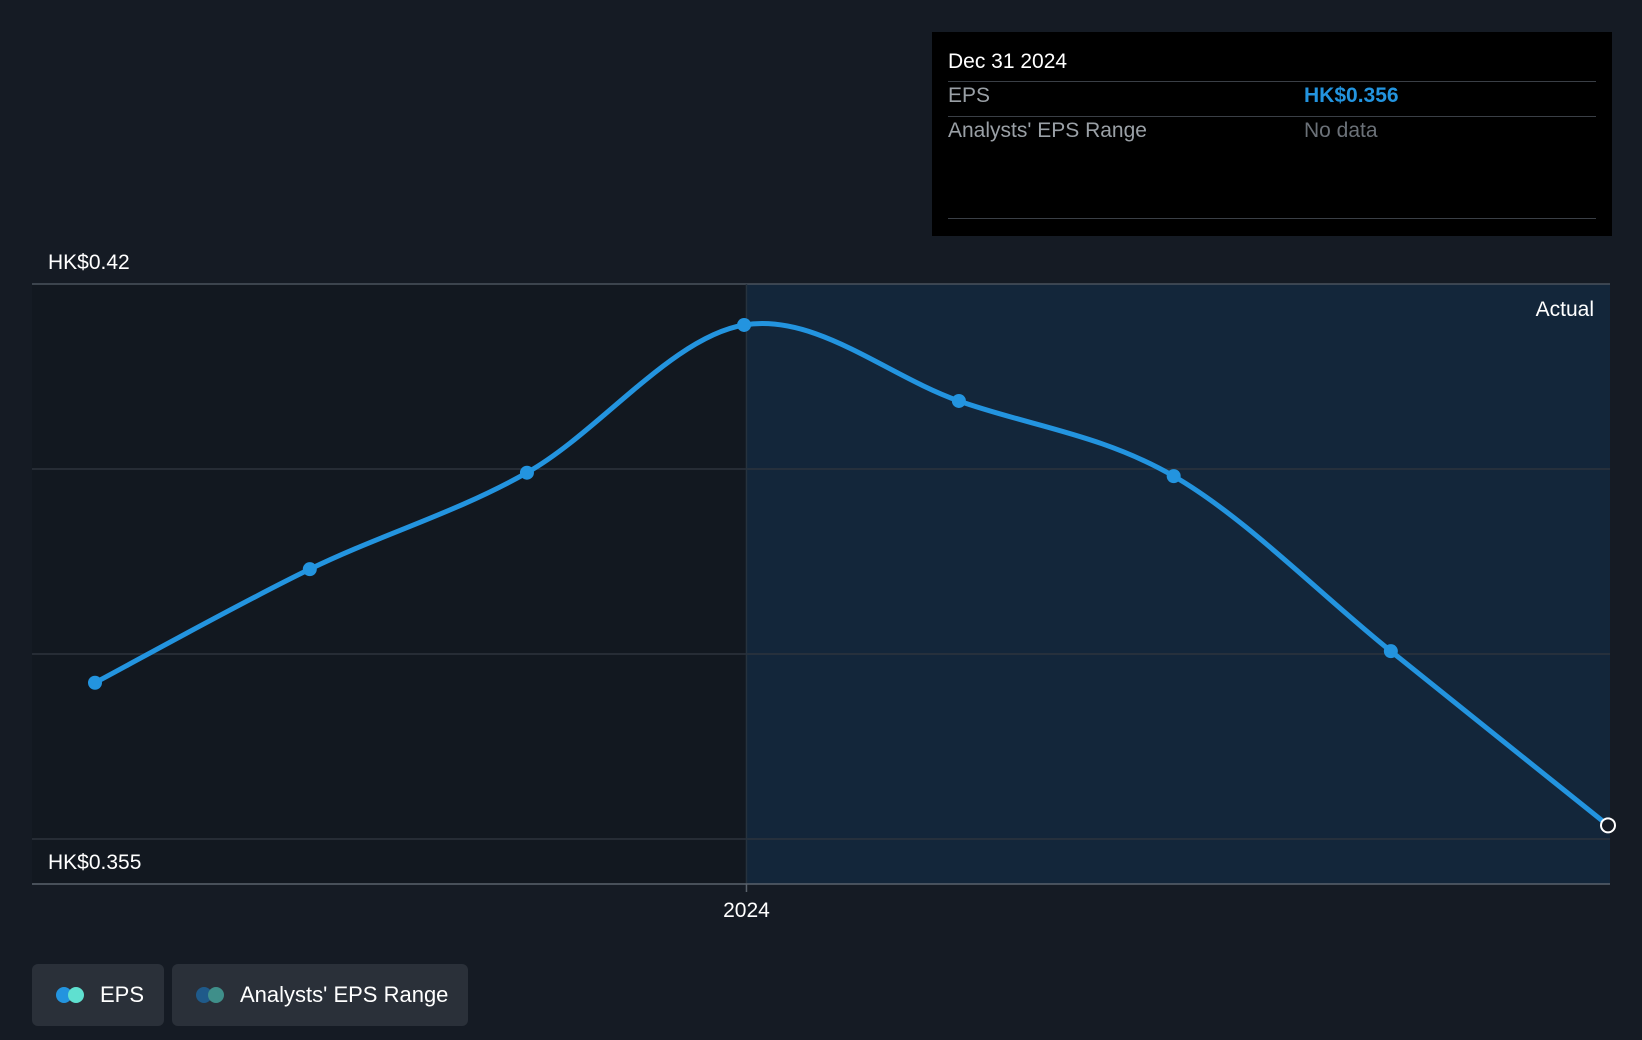 Image resolution: width=1642 pixels, height=1040 pixels. I want to click on axes, so click(821, 887).